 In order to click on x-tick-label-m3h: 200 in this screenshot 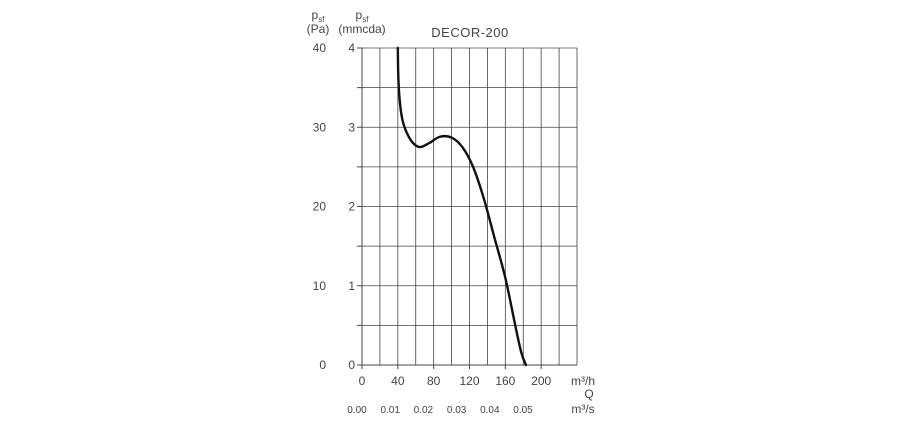, I will do `click(541, 381)`.